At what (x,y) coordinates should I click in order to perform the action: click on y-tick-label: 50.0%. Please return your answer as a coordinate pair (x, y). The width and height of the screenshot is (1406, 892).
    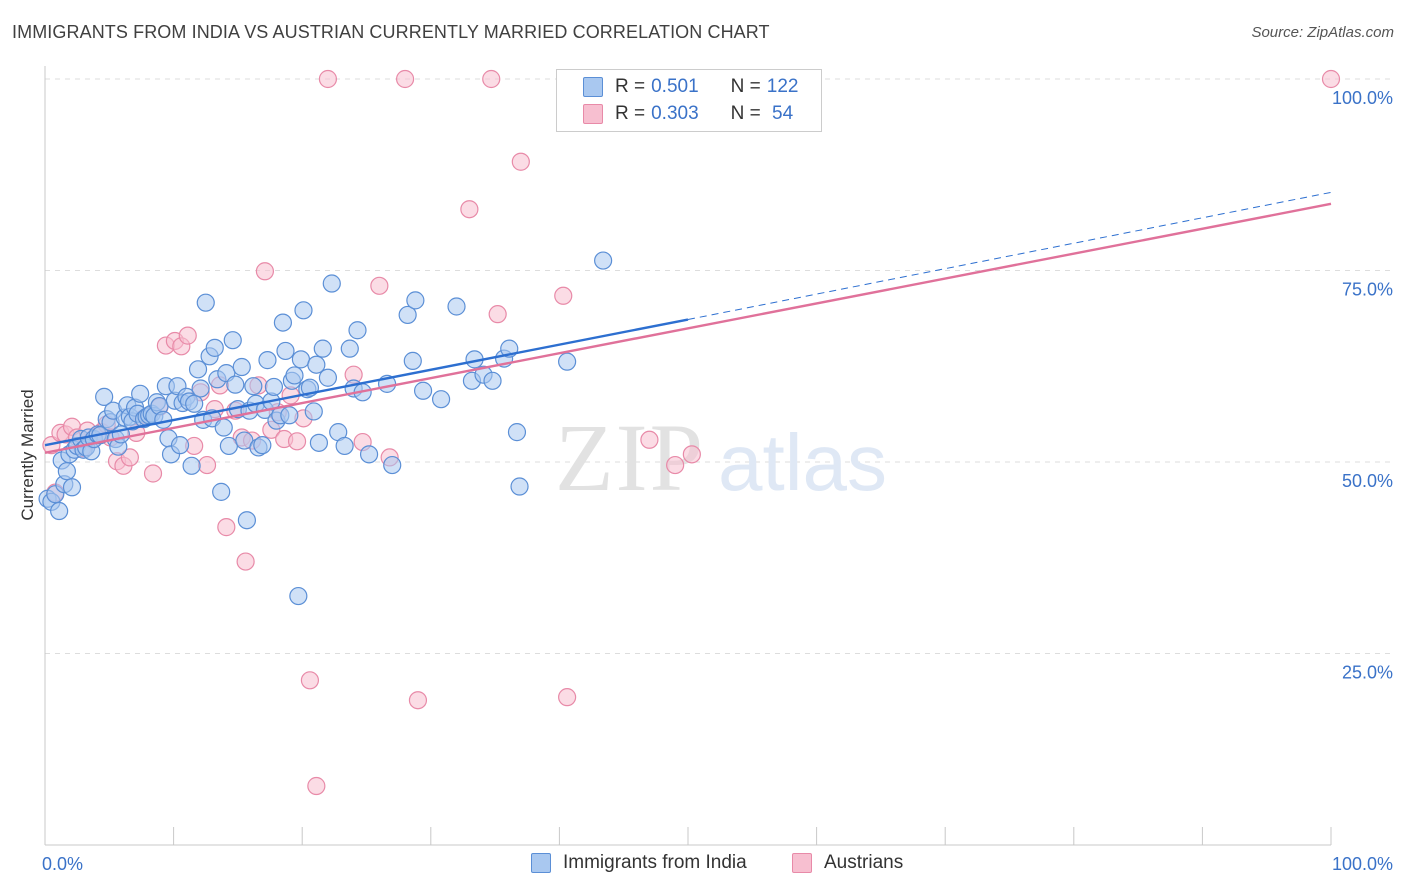
    Looking at the image, I should click on (1367, 481).